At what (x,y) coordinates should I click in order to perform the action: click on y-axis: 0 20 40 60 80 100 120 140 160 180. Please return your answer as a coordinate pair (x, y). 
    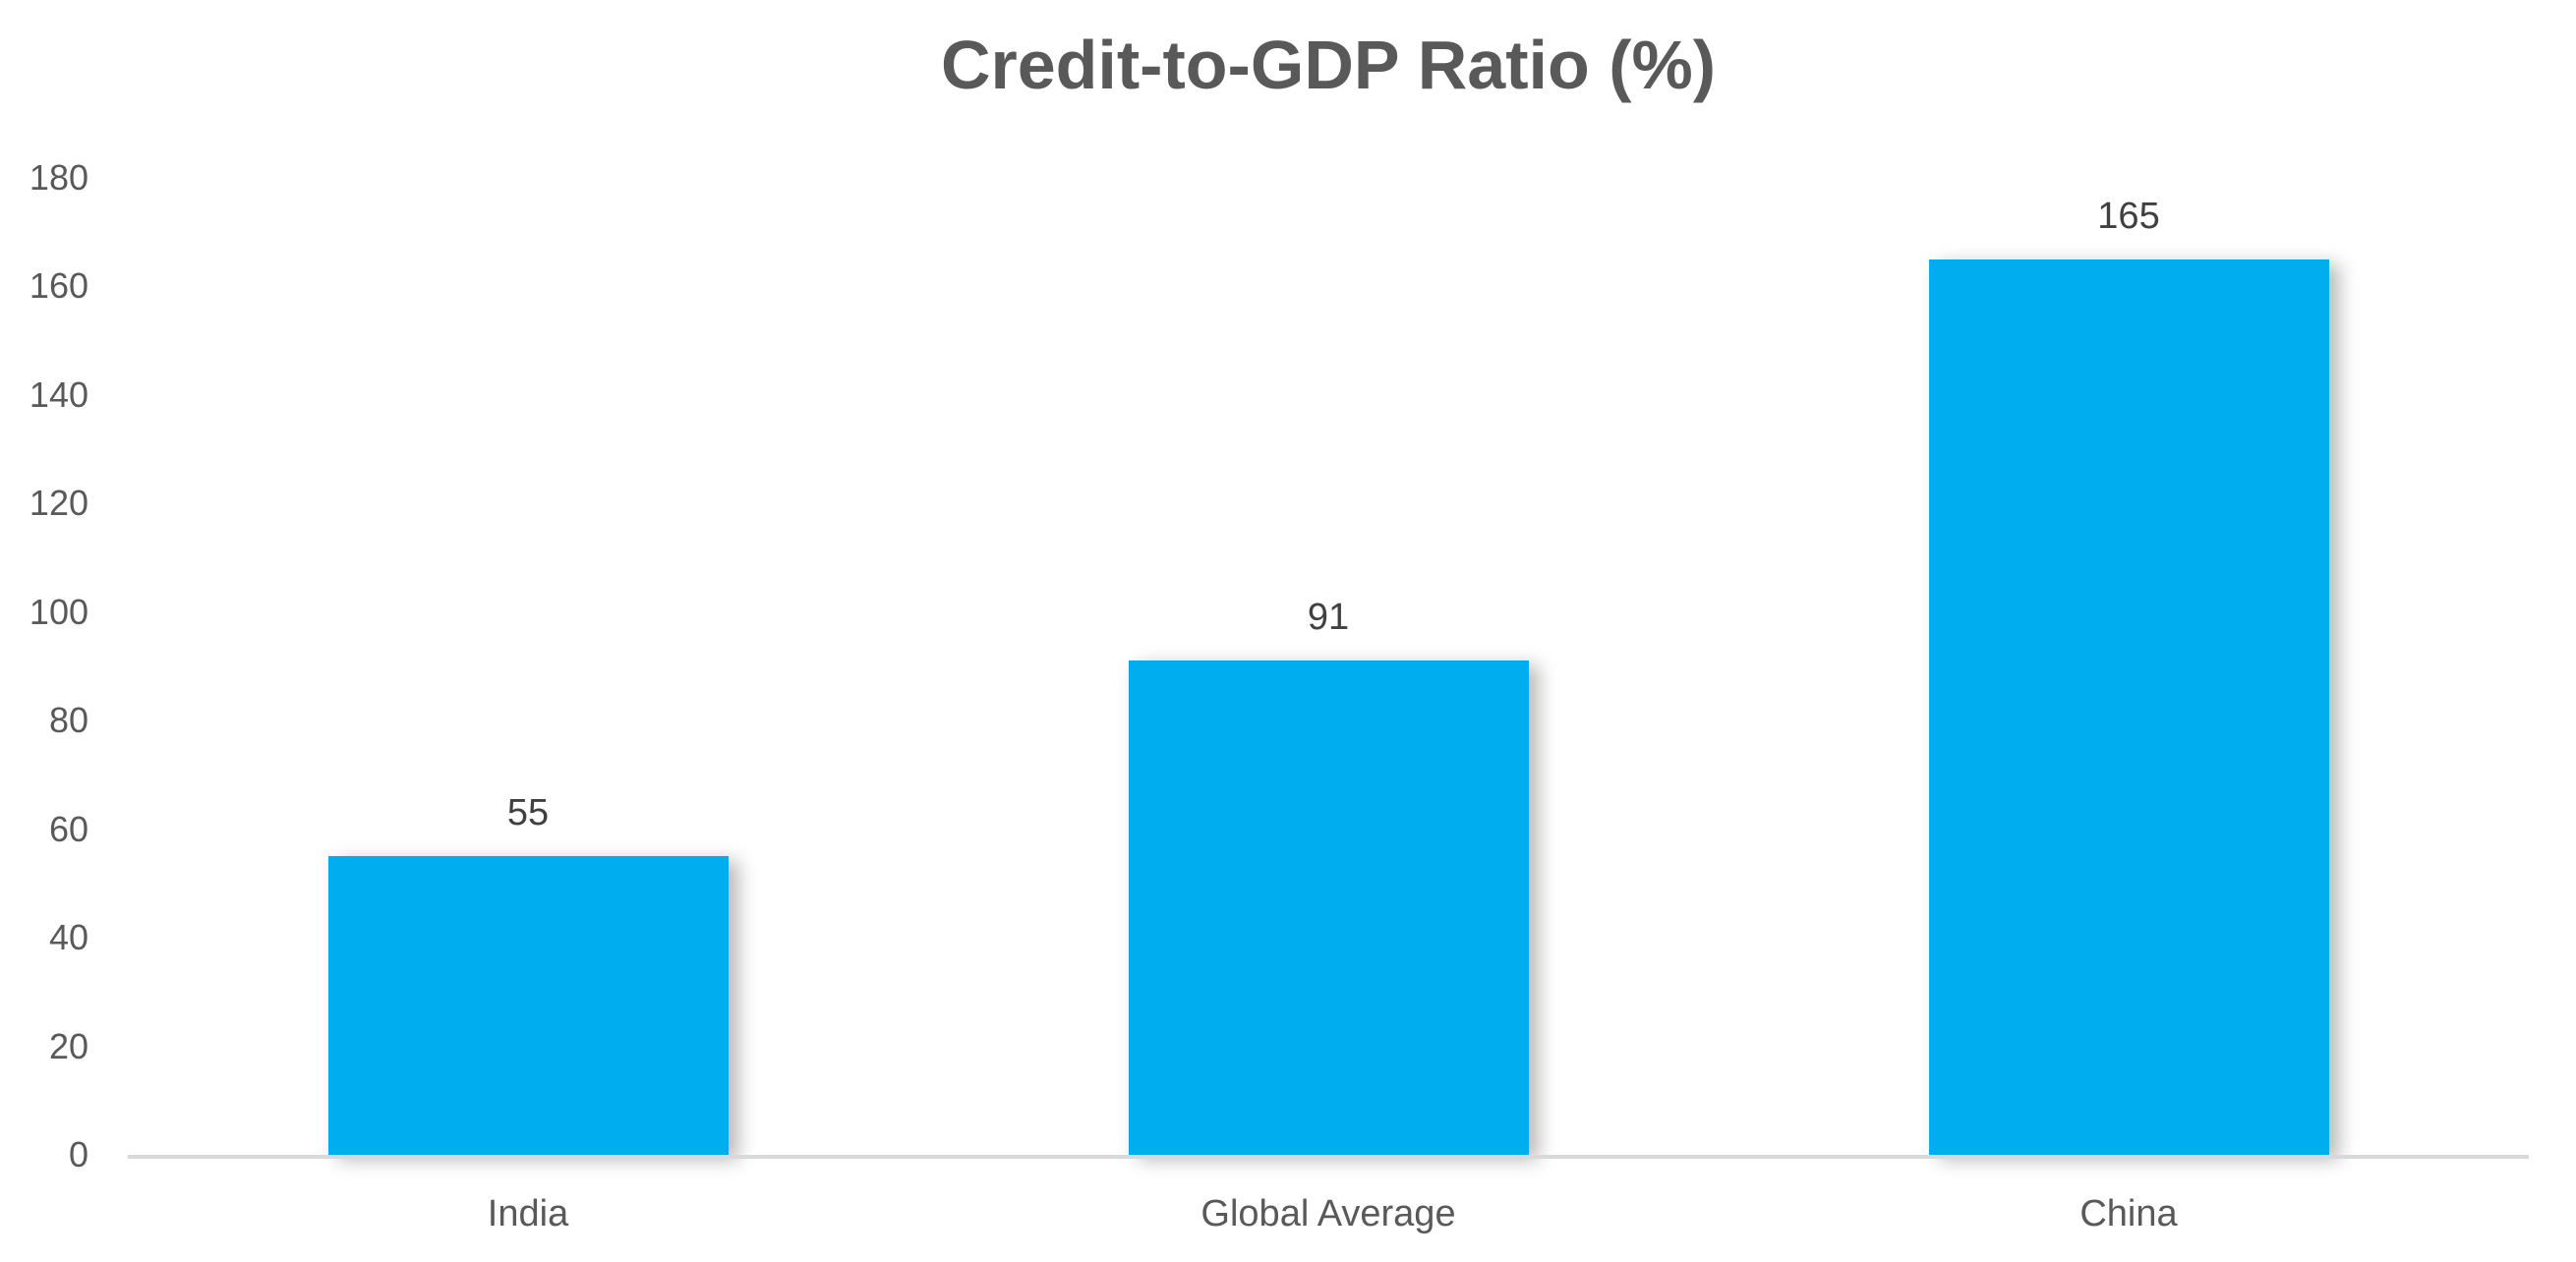
    Looking at the image, I should click on (44, 631).